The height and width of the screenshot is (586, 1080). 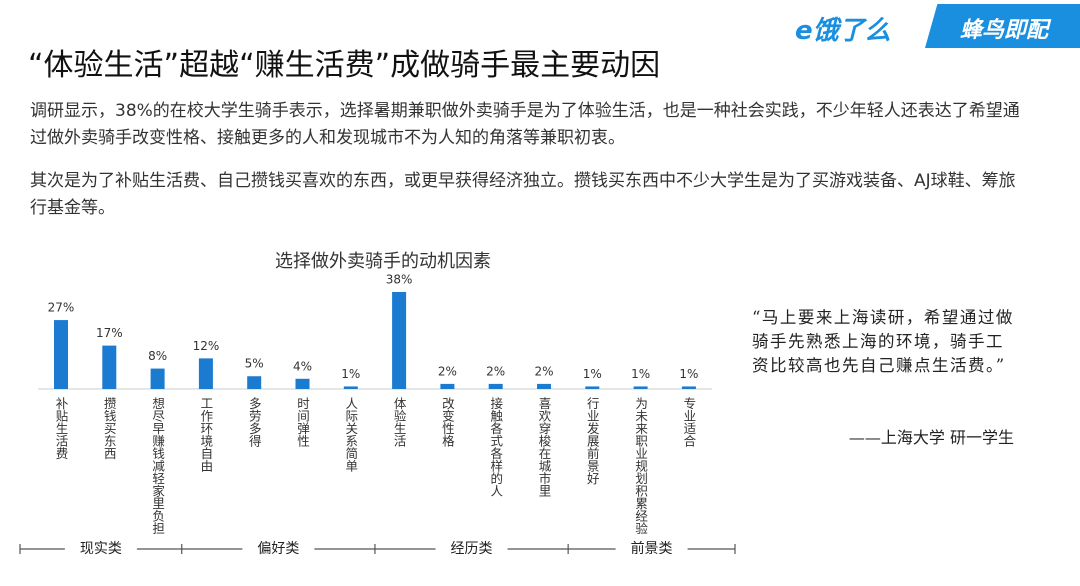 What do you see at coordinates (61, 428) in the screenshot?
I see `category-label: 补贴生活费` at bounding box center [61, 428].